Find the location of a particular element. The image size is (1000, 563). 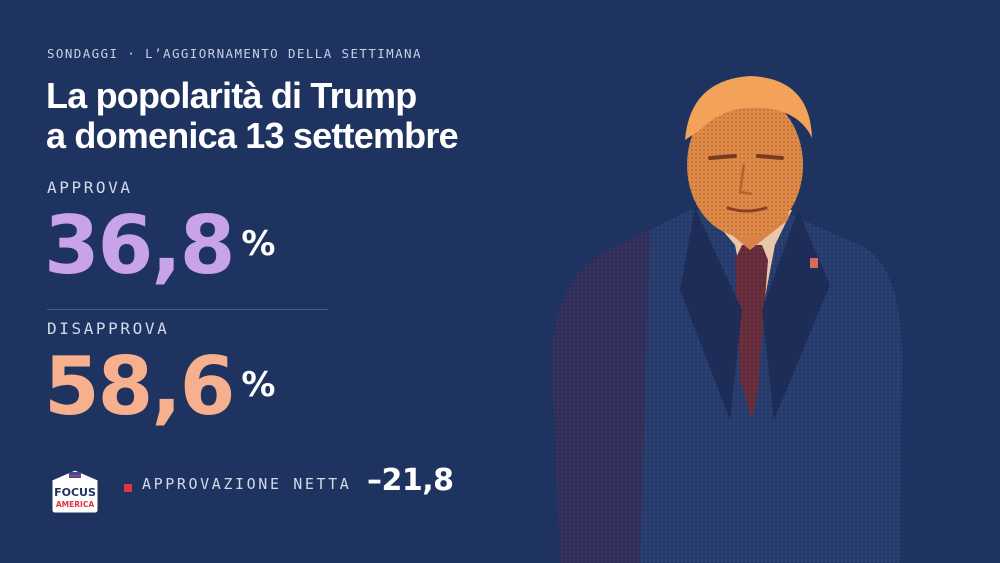

approve-label: APPROVA is located at coordinates (90, 187).